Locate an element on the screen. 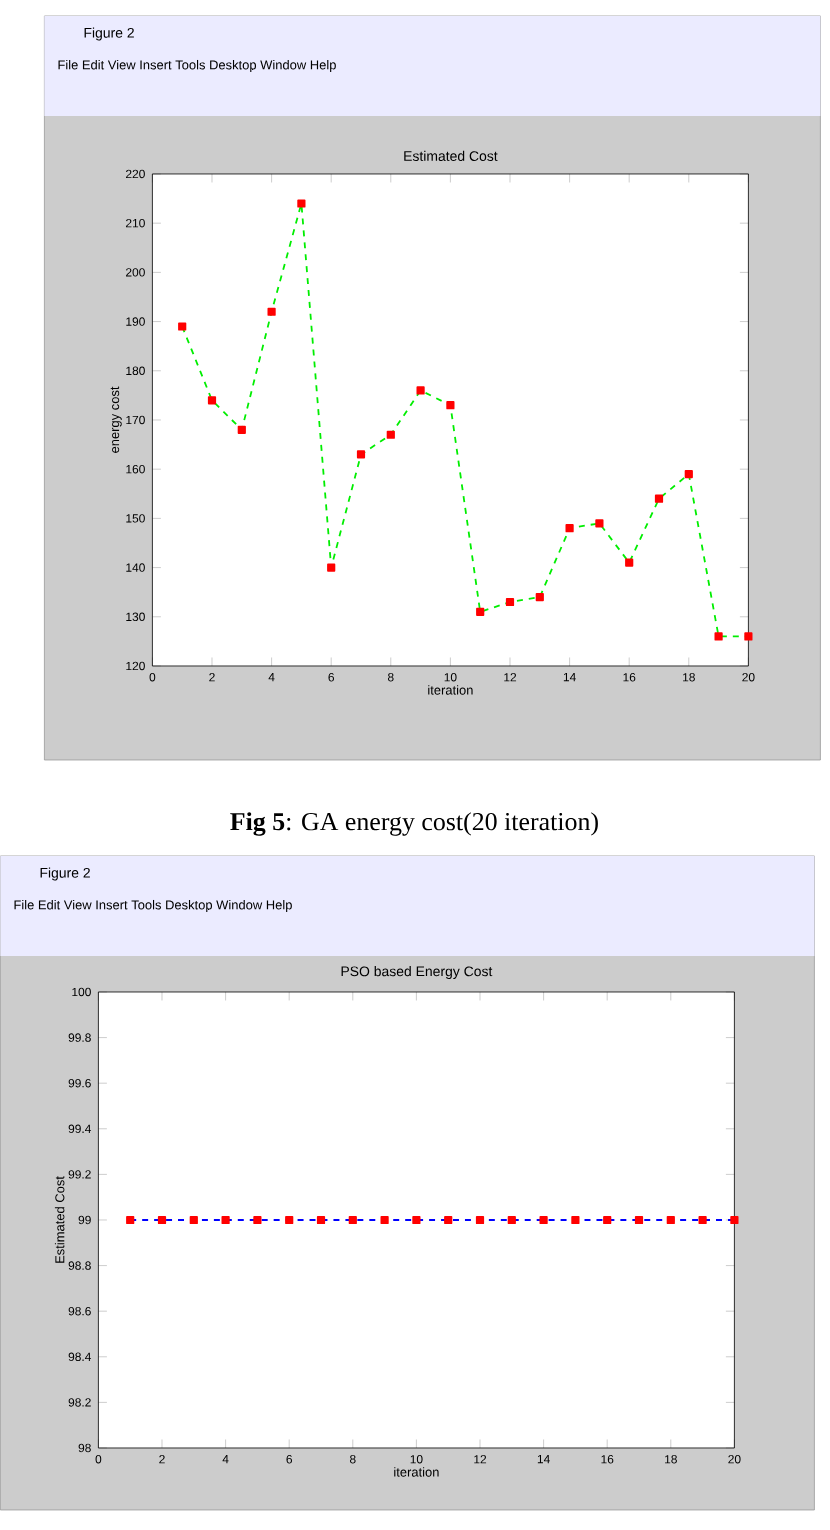 Image resolution: width=830 pixels, height=1530 pixels. text: Fig 5: GA energy cost(20 iteration) is located at coordinates (414, 824).